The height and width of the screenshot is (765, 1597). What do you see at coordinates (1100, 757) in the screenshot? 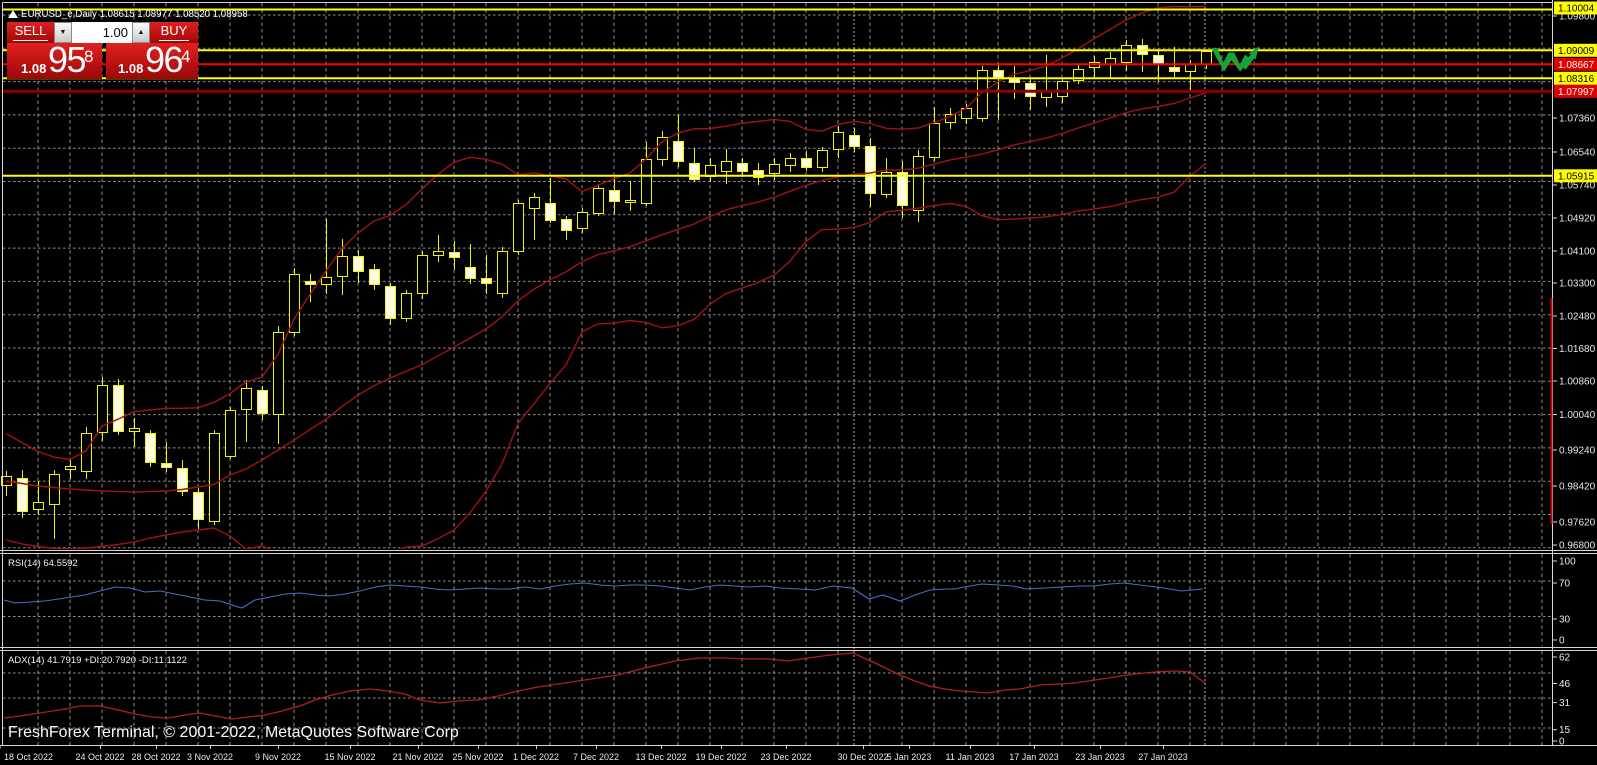
I see `svg-text: 23 Jan 2023` at bounding box center [1100, 757].